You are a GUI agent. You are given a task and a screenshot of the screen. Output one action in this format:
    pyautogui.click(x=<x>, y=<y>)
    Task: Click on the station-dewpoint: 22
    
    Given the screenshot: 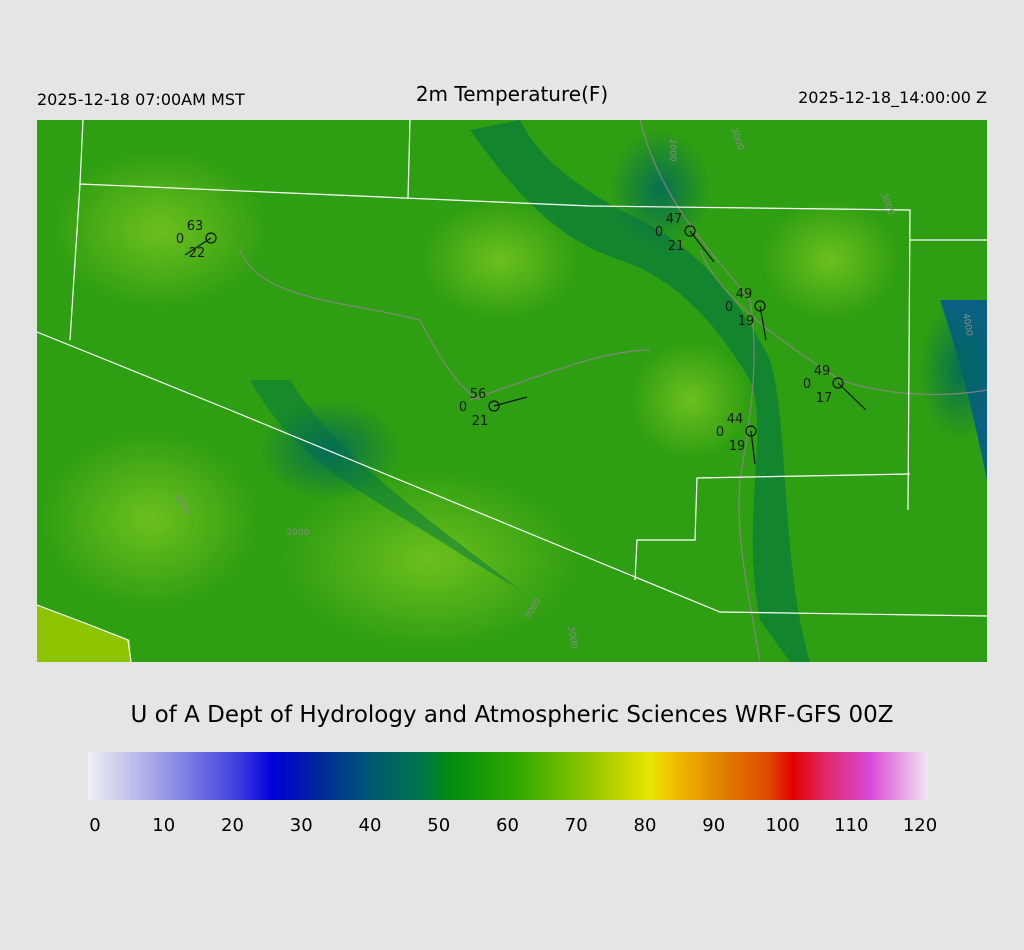 What is the action you would take?
    pyautogui.click(x=197, y=253)
    